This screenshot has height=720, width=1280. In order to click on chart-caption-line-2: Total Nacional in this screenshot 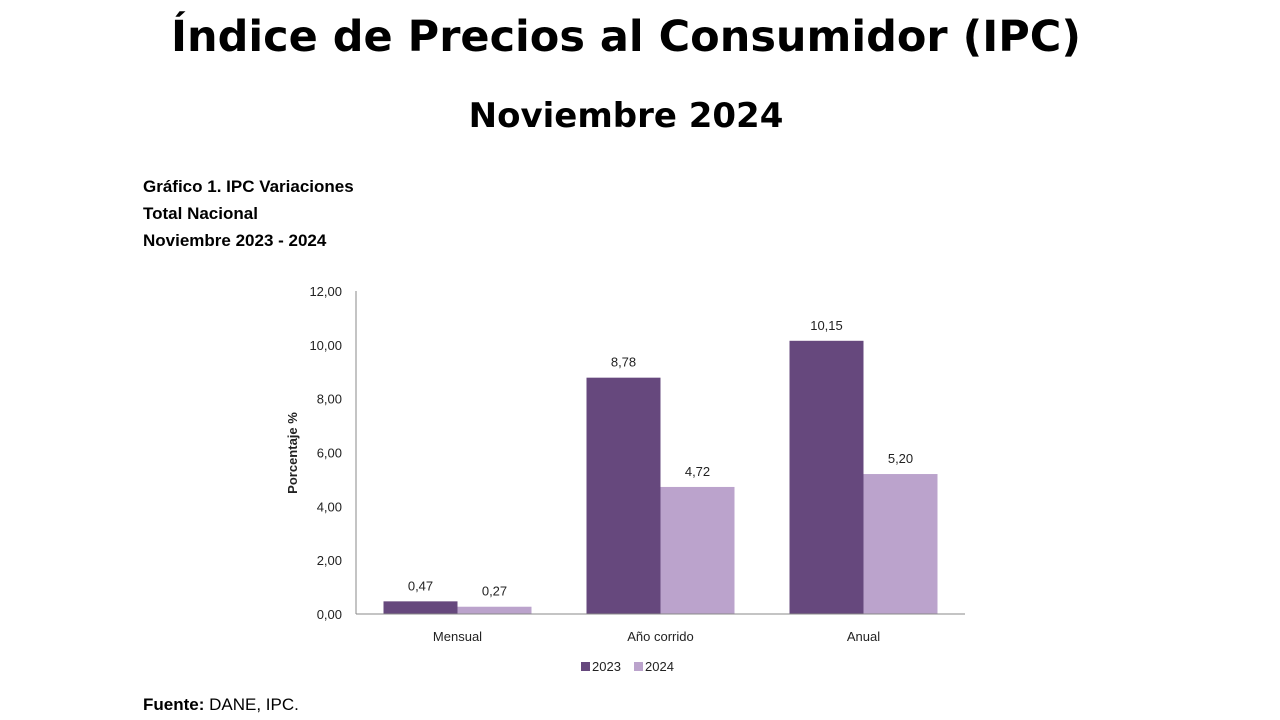, I will do `click(200, 213)`.